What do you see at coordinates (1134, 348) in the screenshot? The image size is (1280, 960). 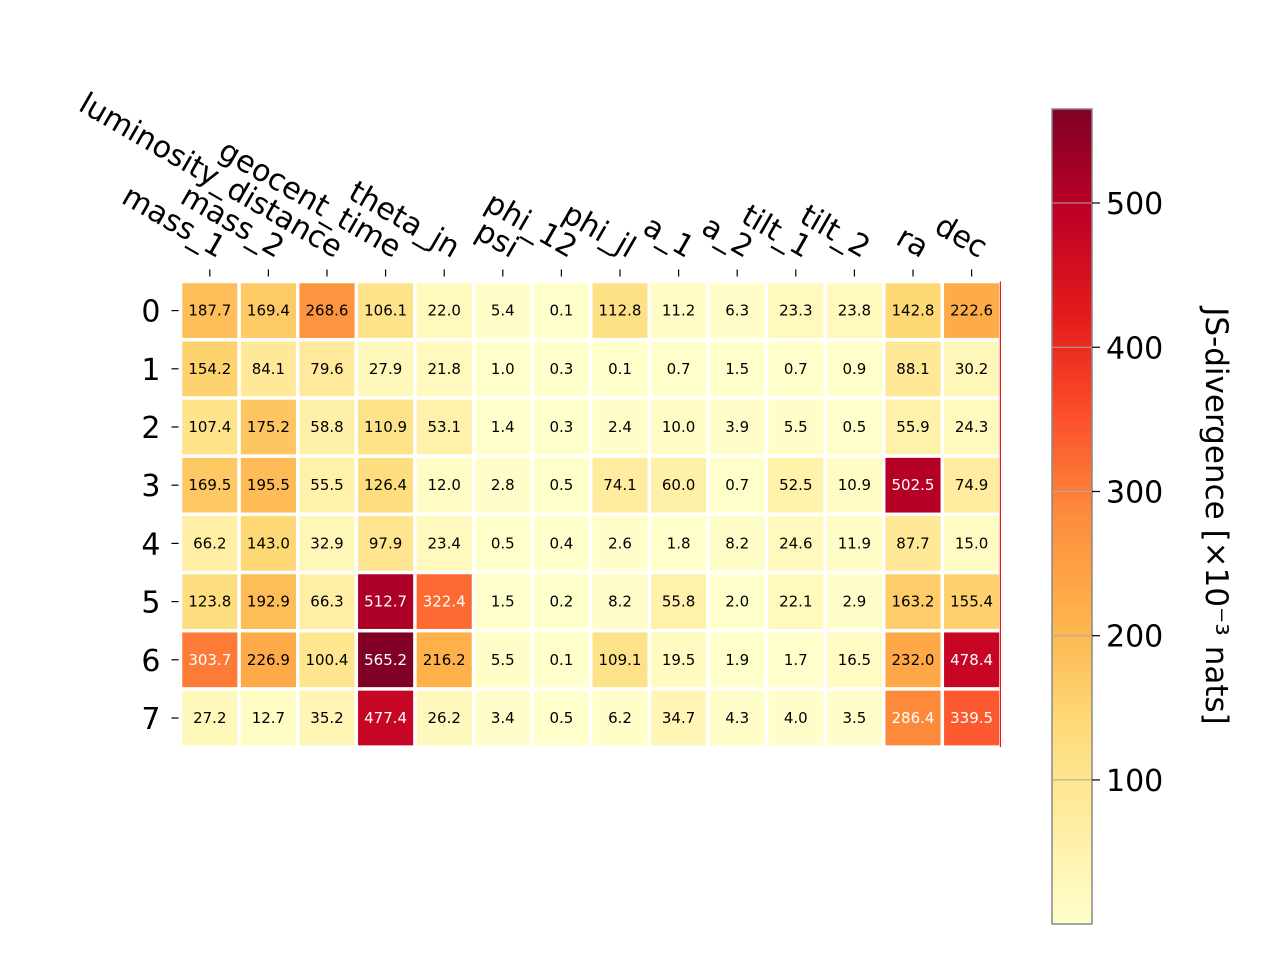 I see `colorbar-tick-label: 400` at bounding box center [1134, 348].